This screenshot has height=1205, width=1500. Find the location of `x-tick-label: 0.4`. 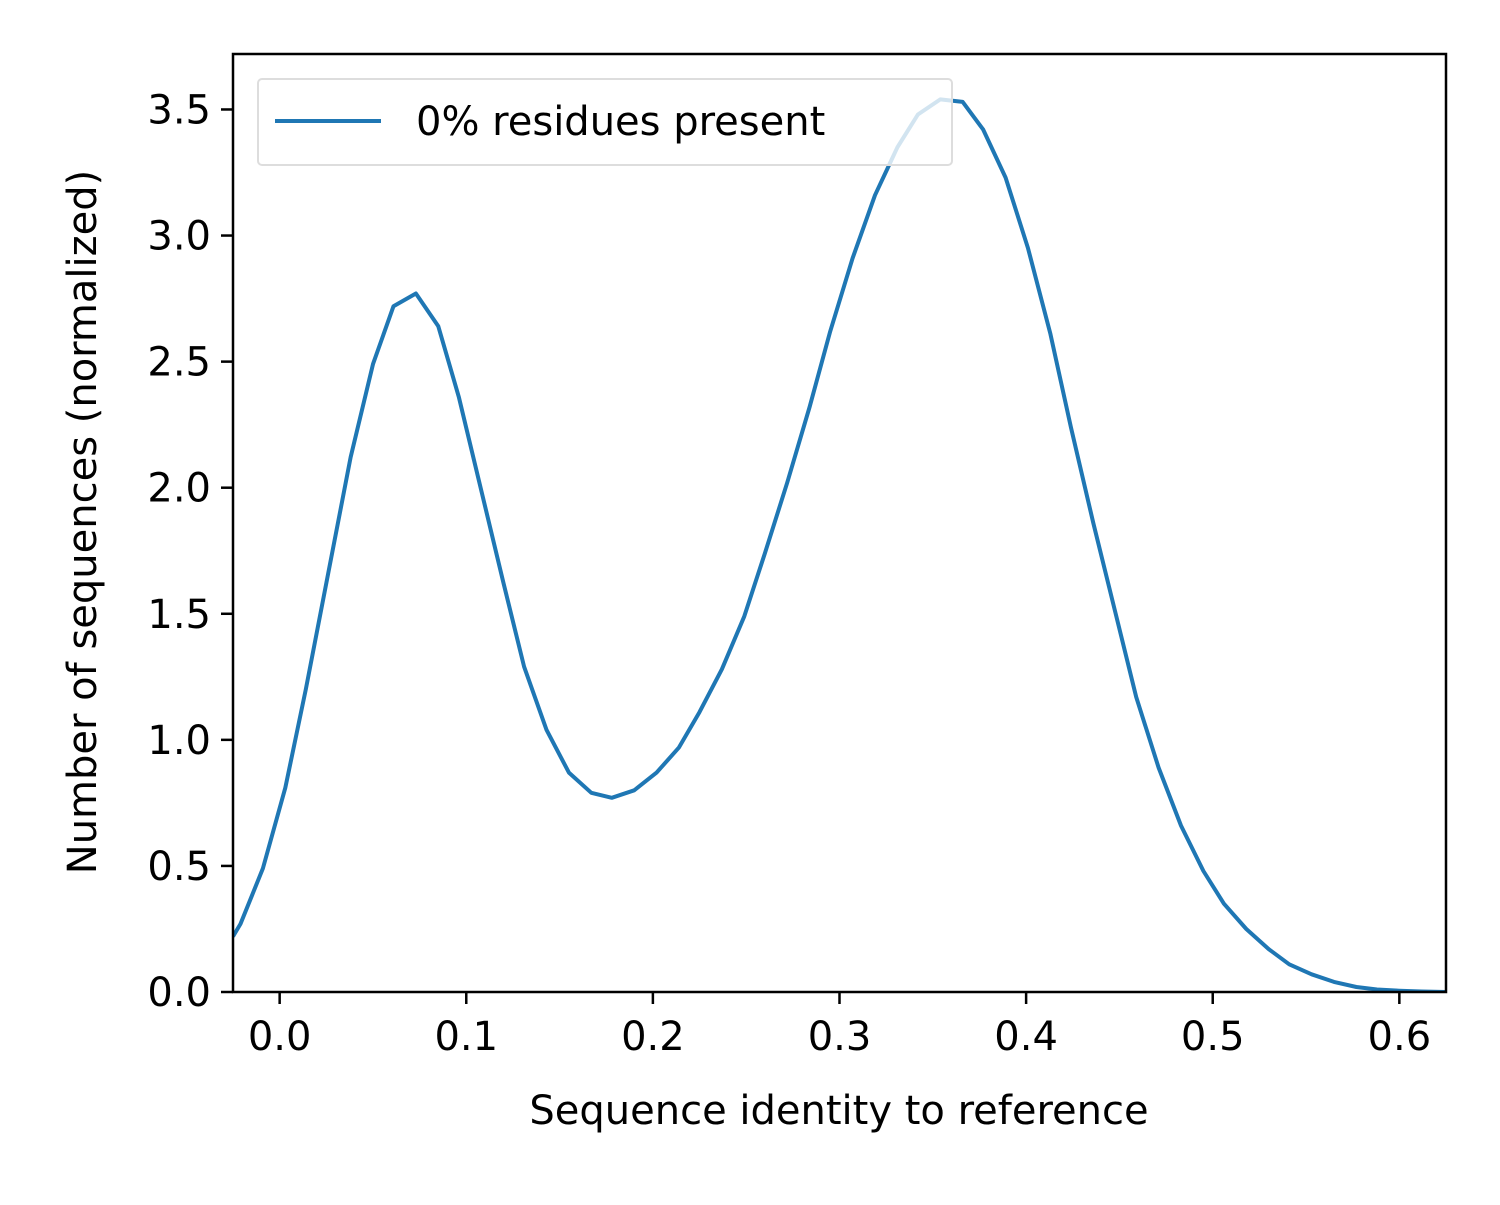

x-tick-label: 0.4 is located at coordinates (1026, 1037).